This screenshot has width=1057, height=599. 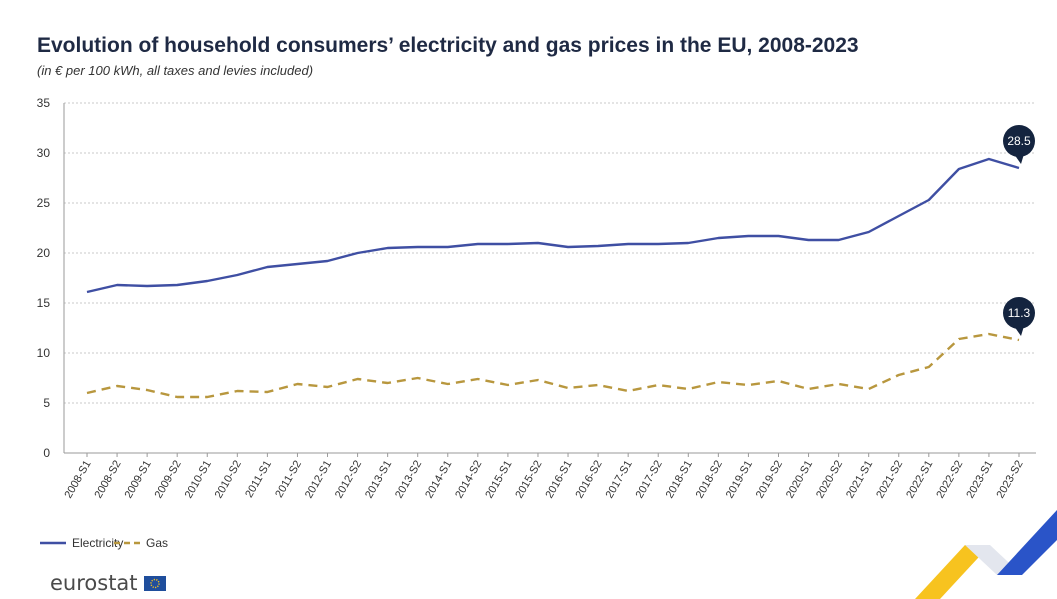 I want to click on decorative-corner, so click(x=986, y=554).